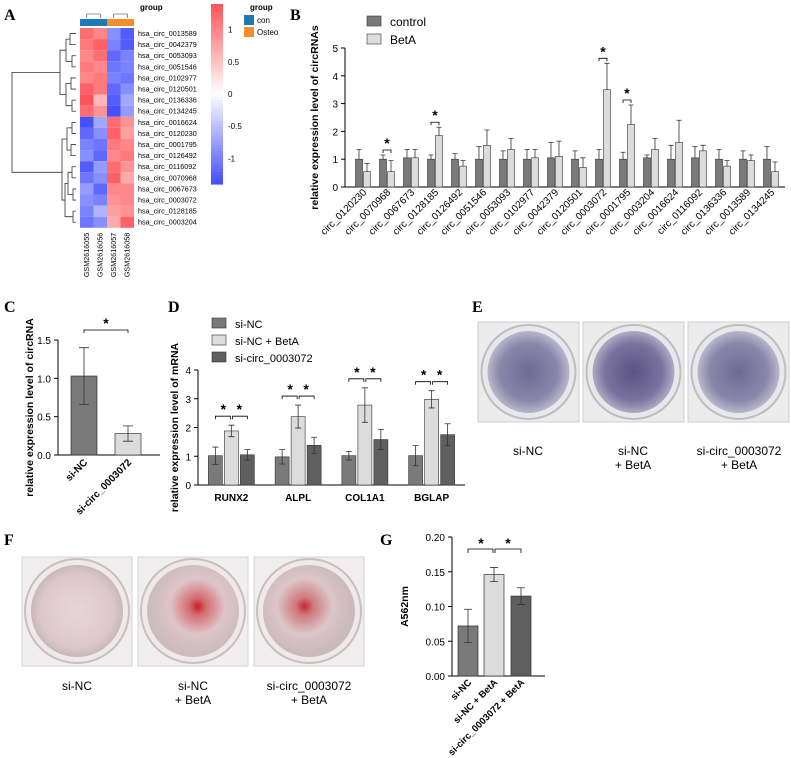 Image resolution: width=791 pixels, height=758 pixels. What do you see at coordinates (44, 456) in the screenshot?
I see `y-tick-label: 0.0` at bounding box center [44, 456].